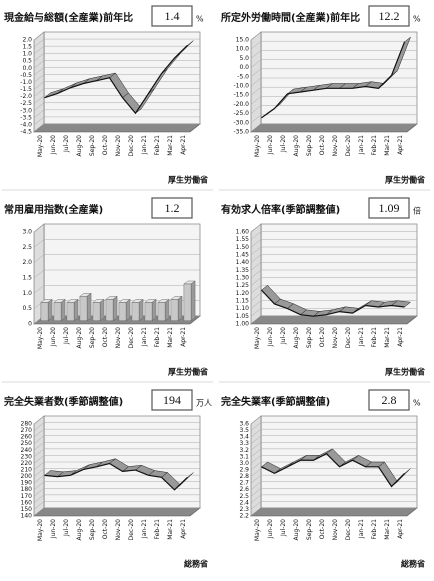 The height and width of the screenshot is (581, 434). Describe the element at coordinates (27, 509) in the screenshot. I see `y-tick-label: 150` at that location.